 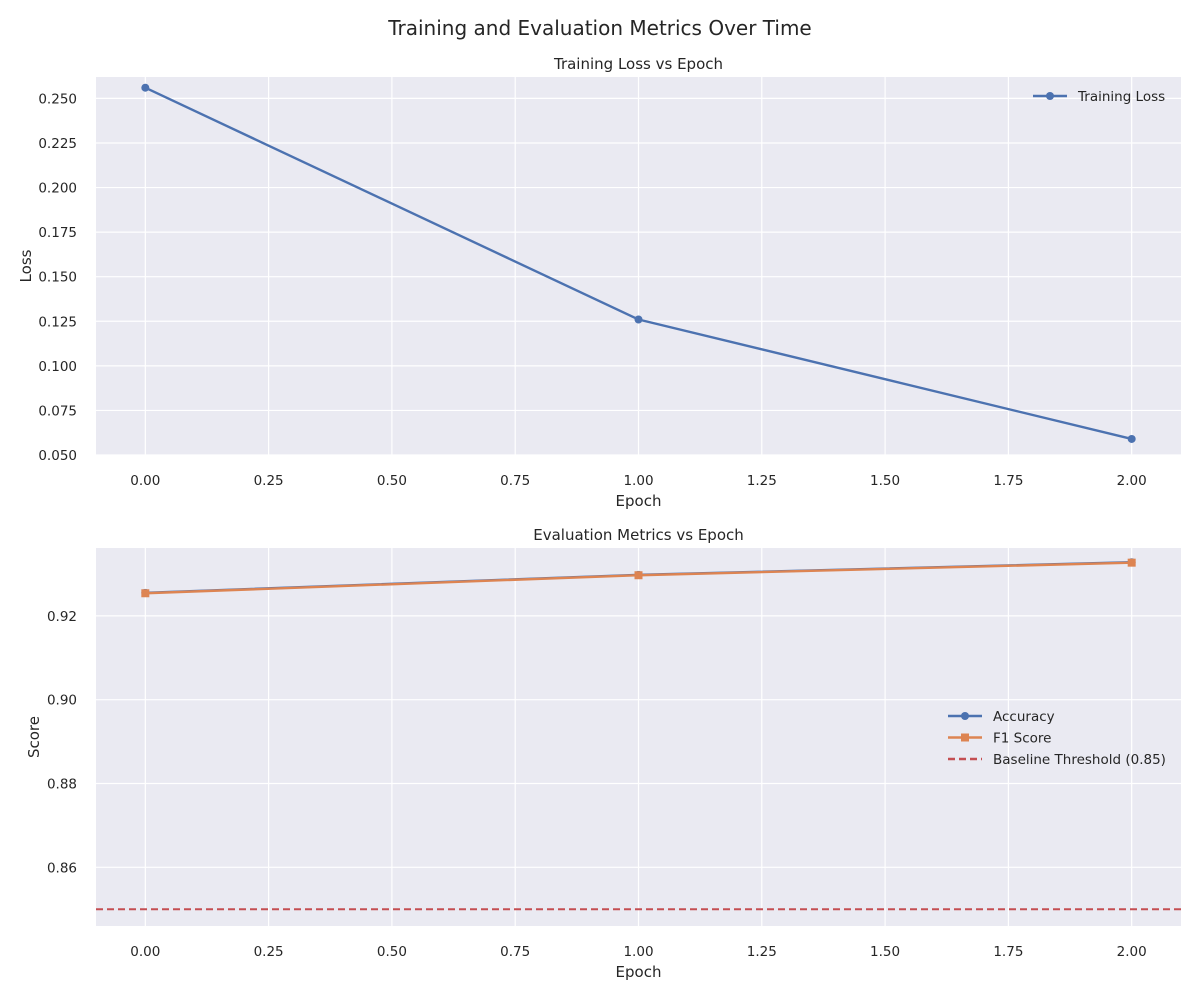 What do you see at coordinates (1079, 760) in the screenshot?
I see `legend-label: Baseline Threshold (0.85)` at bounding box center [1079, 760].